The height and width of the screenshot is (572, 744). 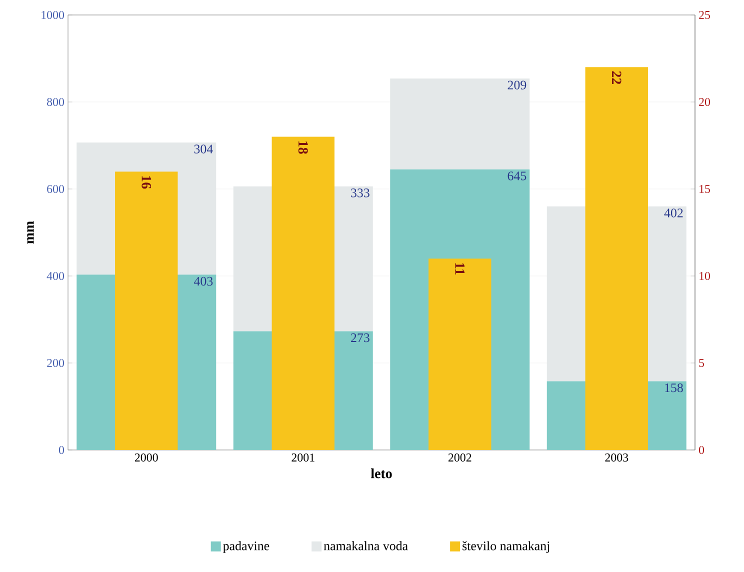 I want to click on data-label: 158, so click(x=674, y=387).